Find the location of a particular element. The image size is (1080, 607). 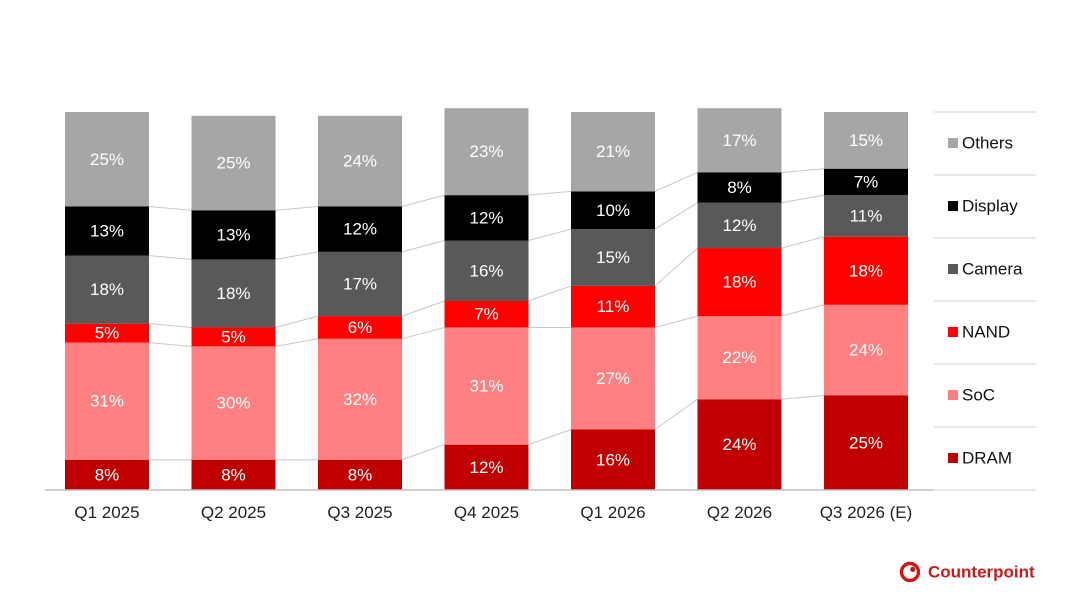

bar-nand-q3-2026-e is located at coordinates (866, 270).